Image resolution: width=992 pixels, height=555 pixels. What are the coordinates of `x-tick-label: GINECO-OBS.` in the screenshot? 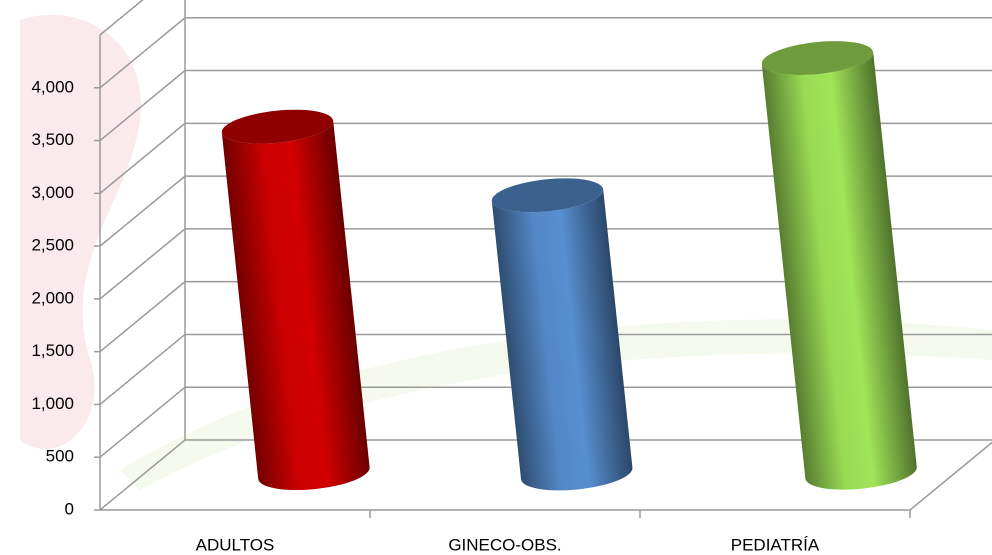 It's located at (504, 544).